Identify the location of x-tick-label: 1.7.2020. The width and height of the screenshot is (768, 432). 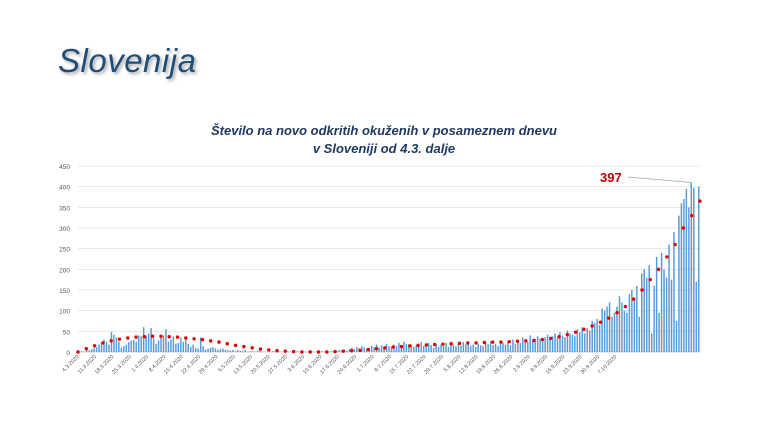
(365, 363).